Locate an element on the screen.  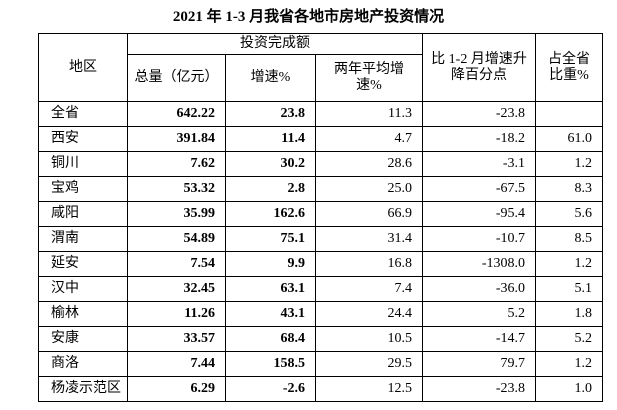
table-row: 榆林 11.26 43.1 24.4 5.2 1.8 is located at coordinates (320, 314).